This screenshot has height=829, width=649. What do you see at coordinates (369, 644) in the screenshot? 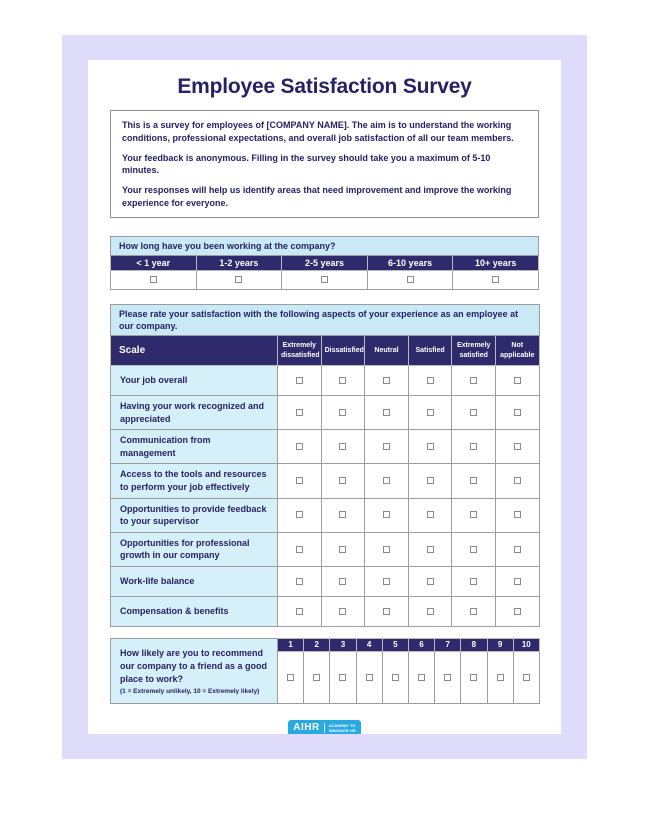
I see `recommend-scale-header: 4` at bounding box center [369, 644].